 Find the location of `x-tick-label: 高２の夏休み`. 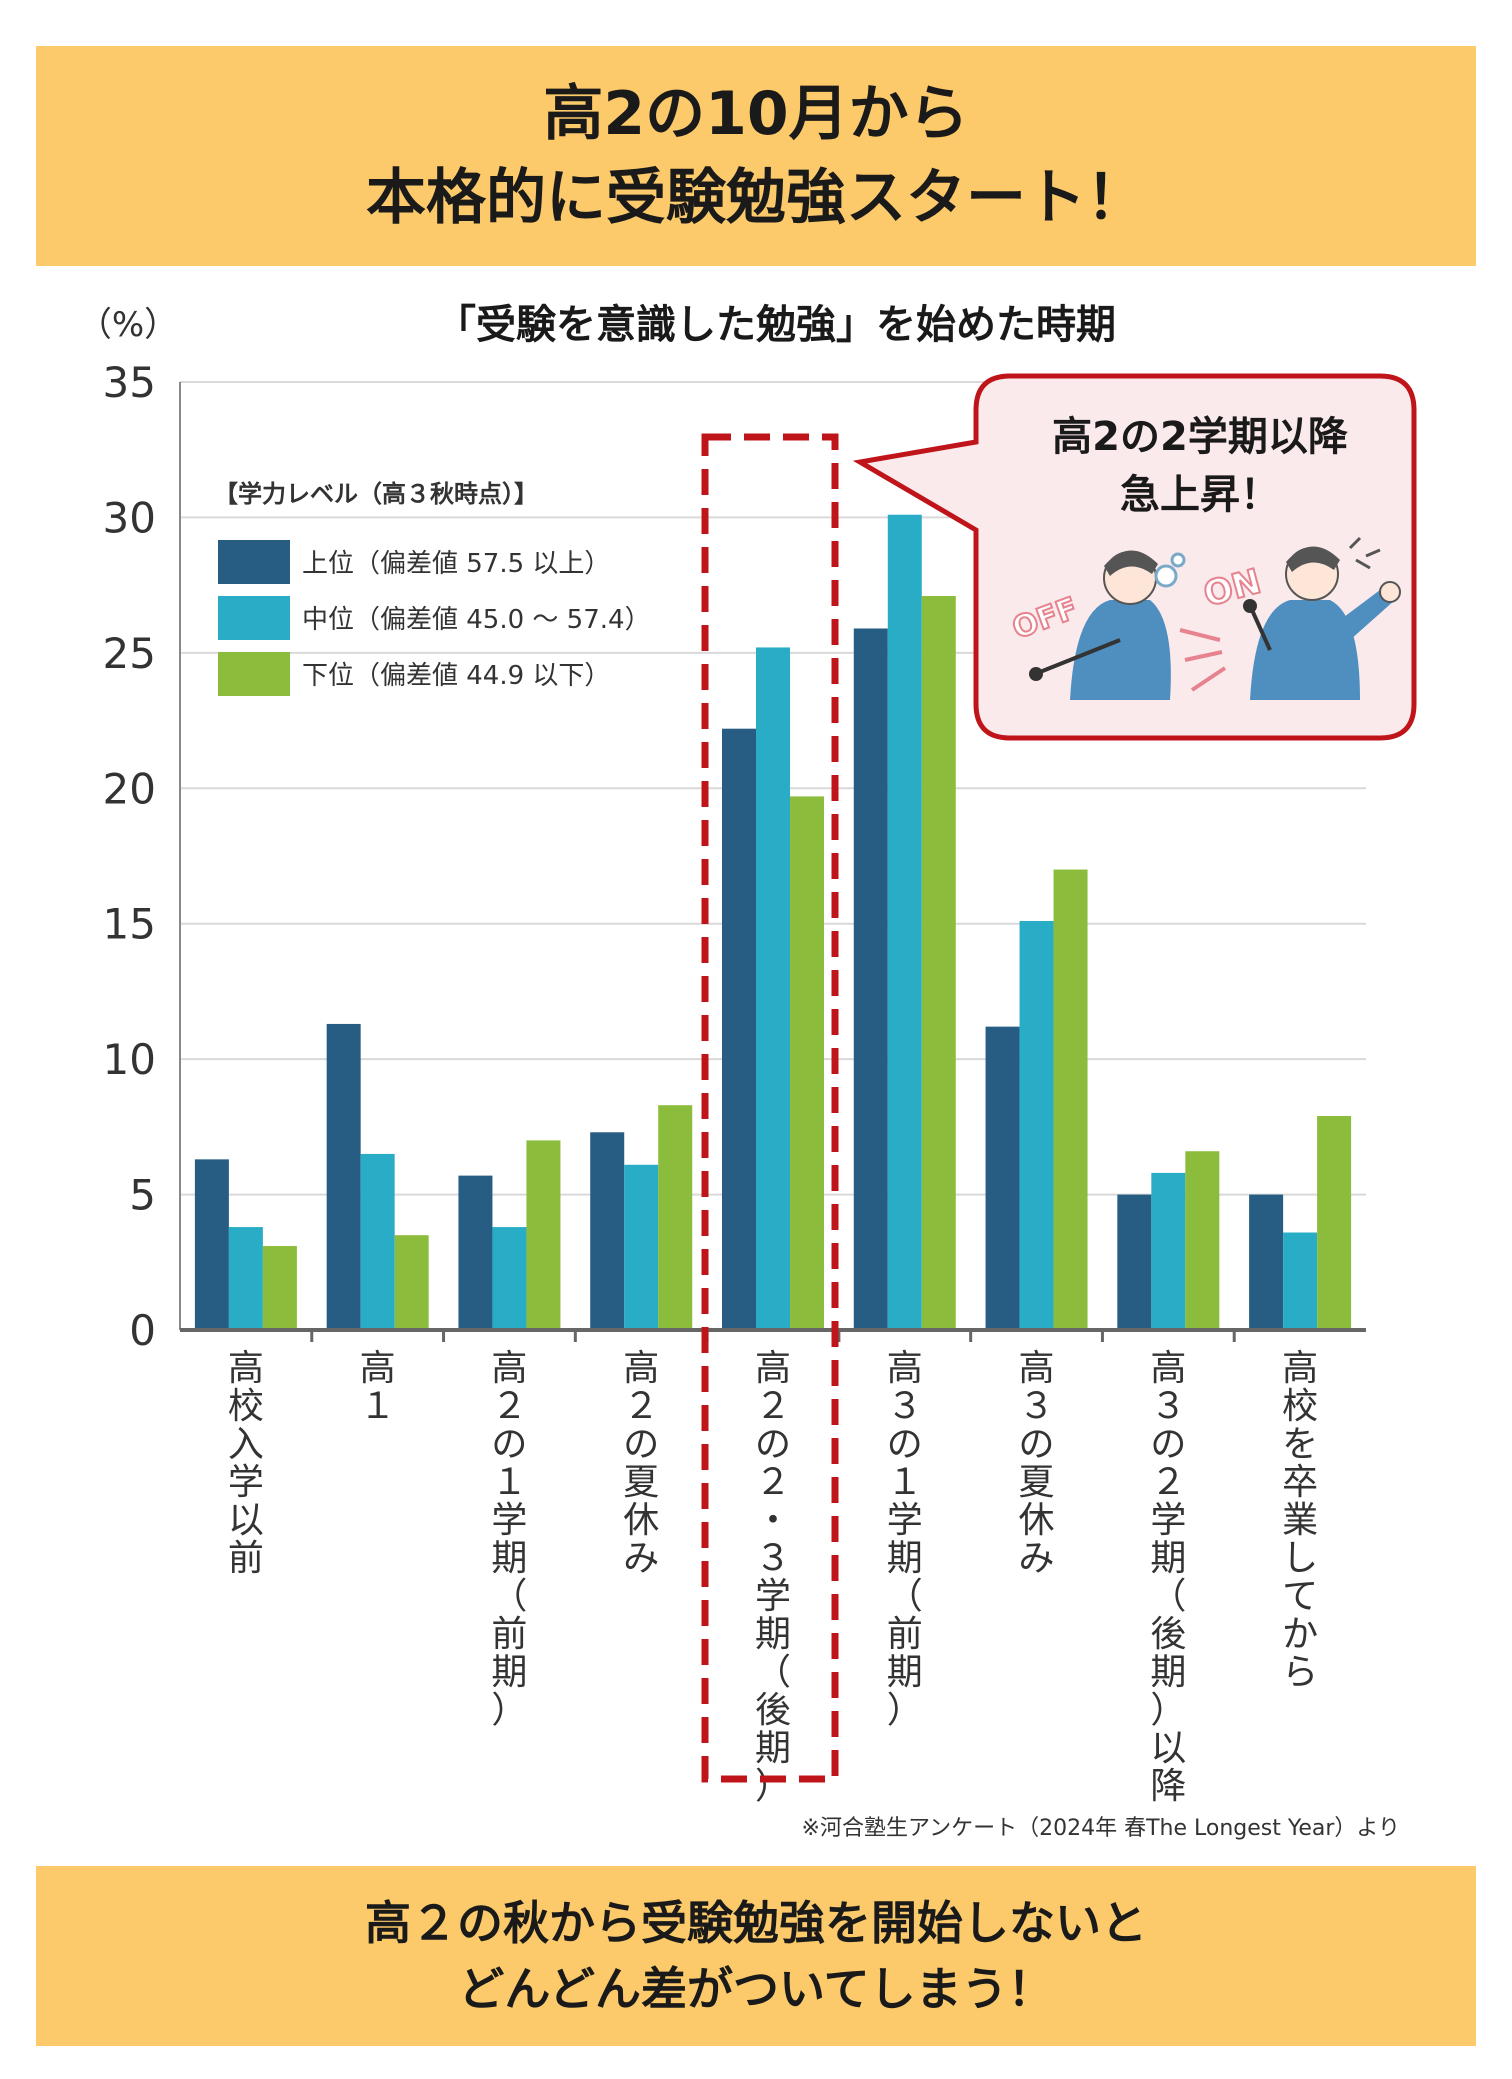

x-tick-label: 高２の夏休み is located at coordinates (641, 1463).